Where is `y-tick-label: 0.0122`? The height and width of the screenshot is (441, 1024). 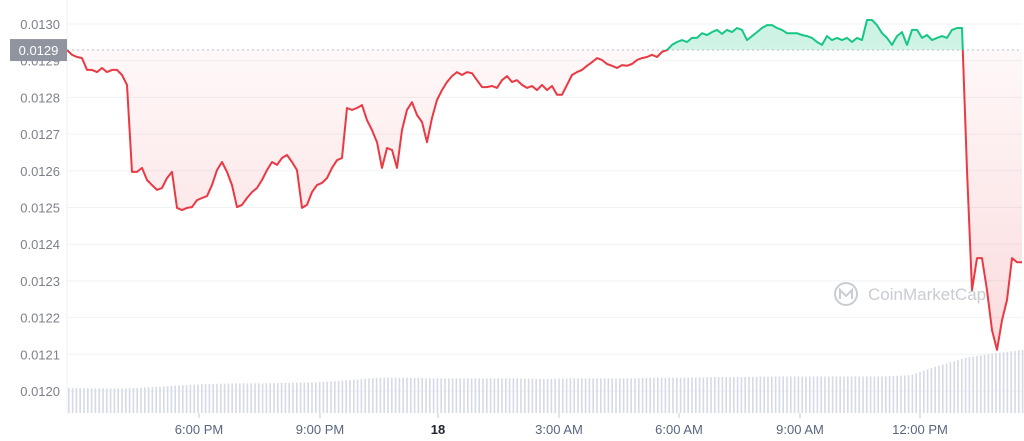 y-tick-label: 0.0122 is located at coordinates (40, 318).